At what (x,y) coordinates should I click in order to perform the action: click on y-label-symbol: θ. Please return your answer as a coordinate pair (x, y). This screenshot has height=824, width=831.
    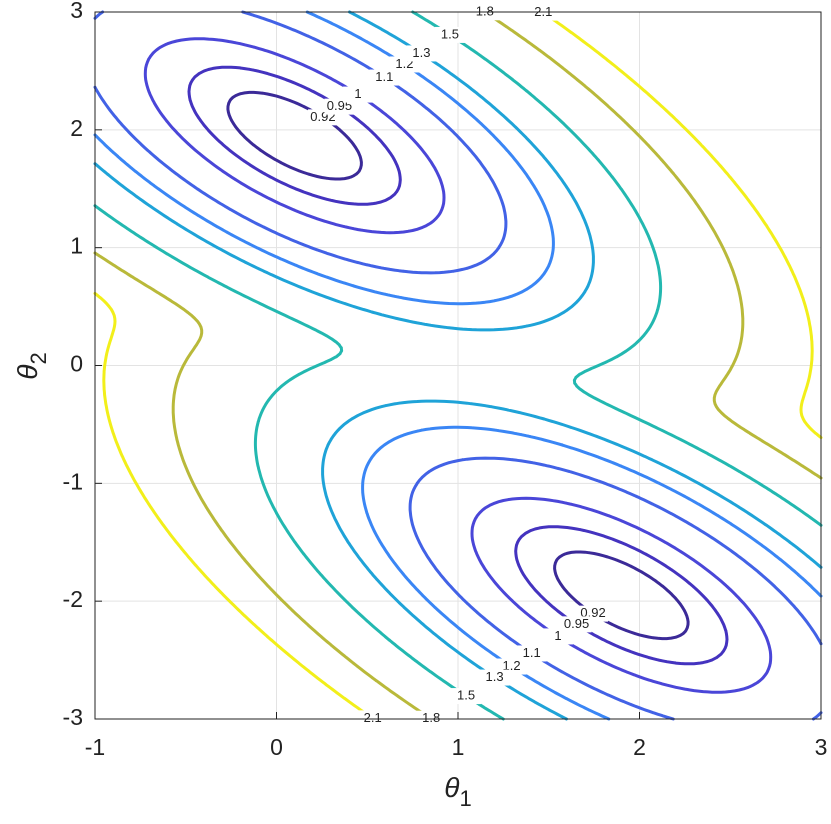
    Looking at the image, I should click on (27, 372).